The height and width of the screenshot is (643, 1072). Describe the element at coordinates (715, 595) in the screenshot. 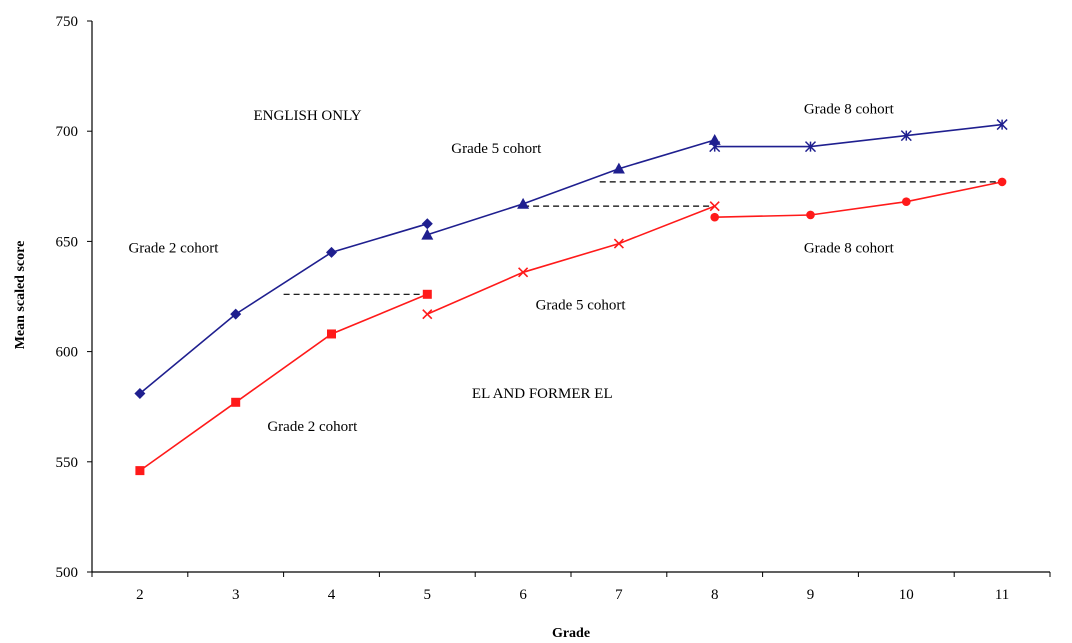

I see `x-tick-label: 8` at that location.